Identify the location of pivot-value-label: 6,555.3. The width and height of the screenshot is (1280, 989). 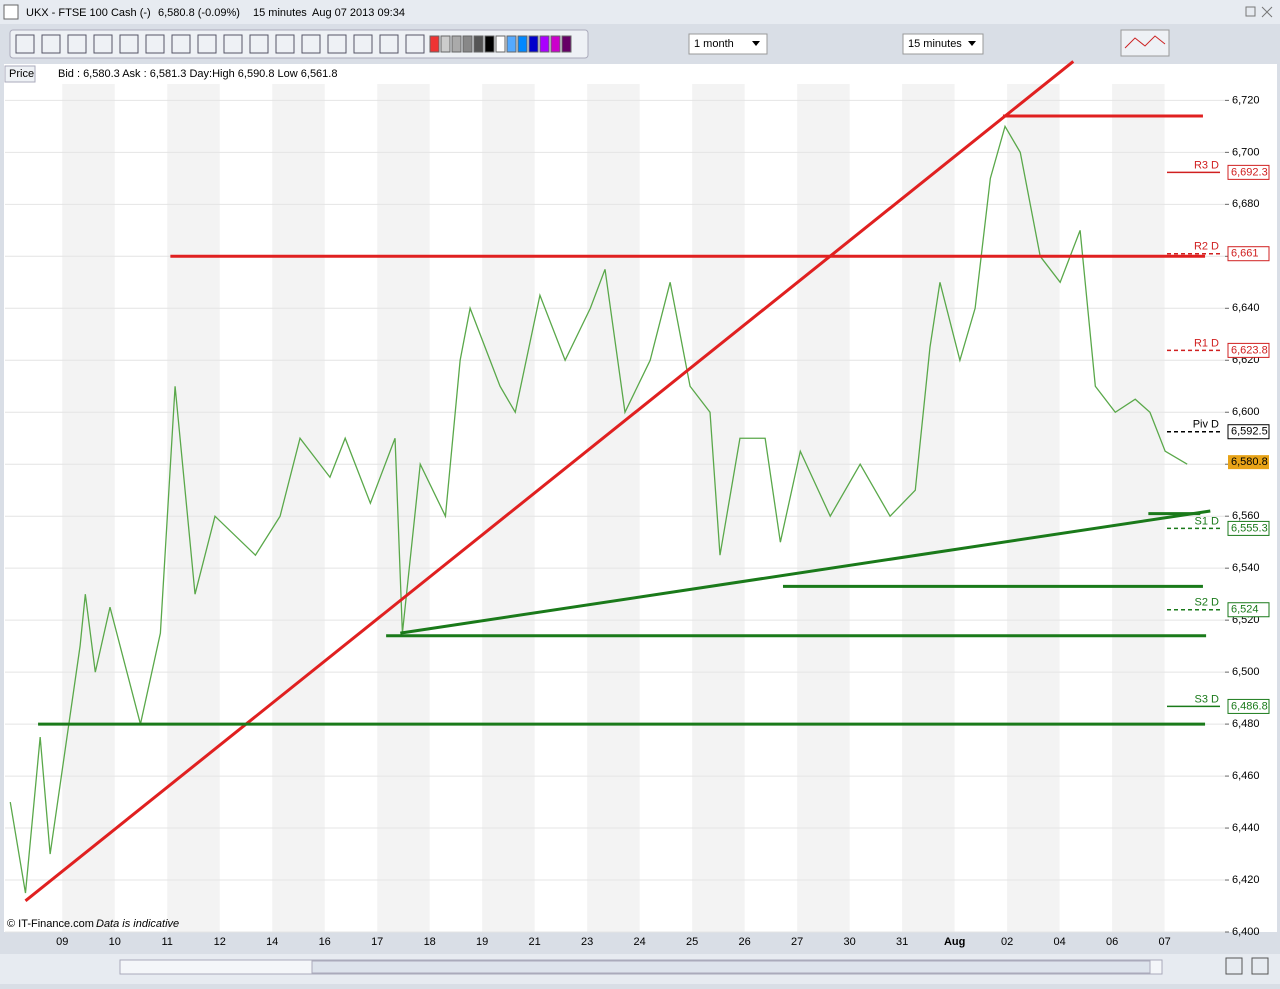
(1249, 528).